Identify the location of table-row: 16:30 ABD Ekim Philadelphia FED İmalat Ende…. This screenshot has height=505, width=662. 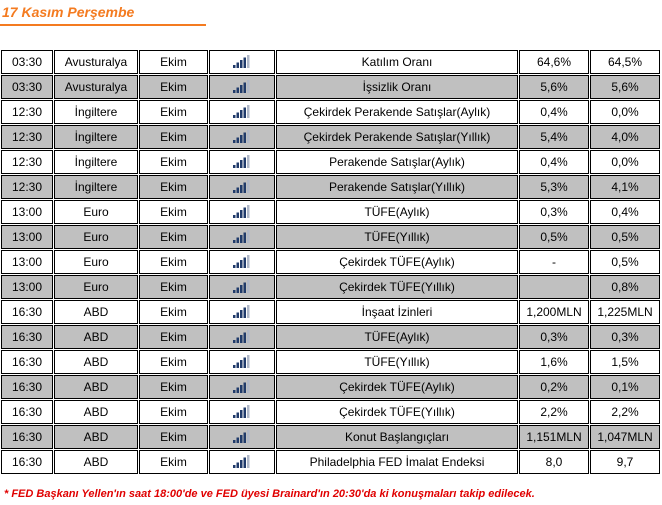
(330, 462).